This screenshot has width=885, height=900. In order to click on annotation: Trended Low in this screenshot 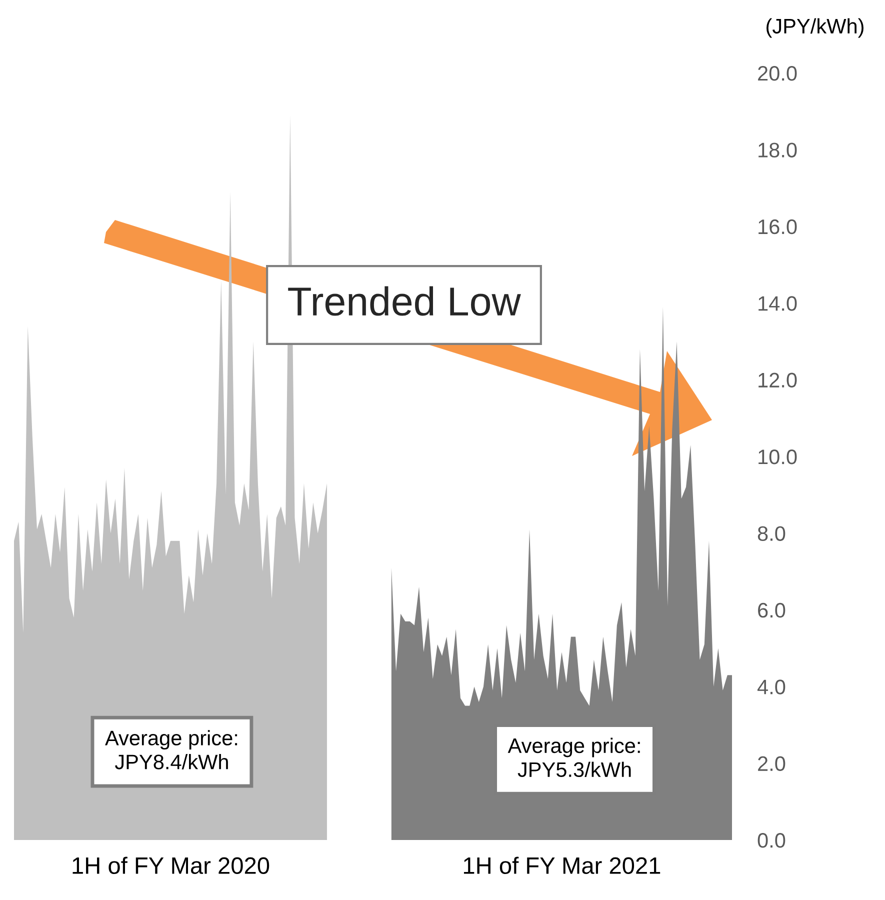, I will do `click(404, 301)`.